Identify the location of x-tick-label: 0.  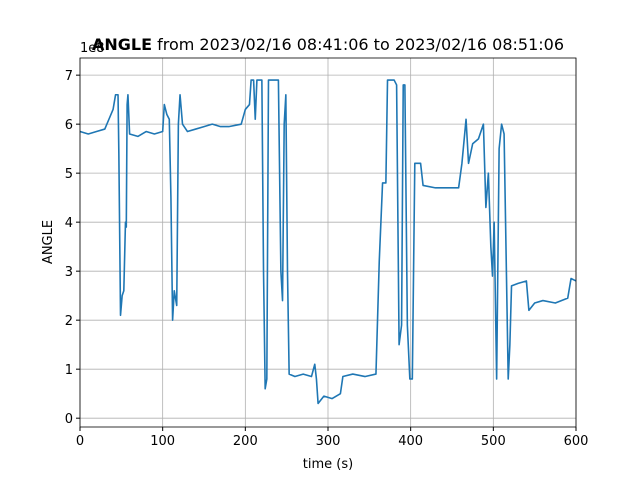
(80, 441).